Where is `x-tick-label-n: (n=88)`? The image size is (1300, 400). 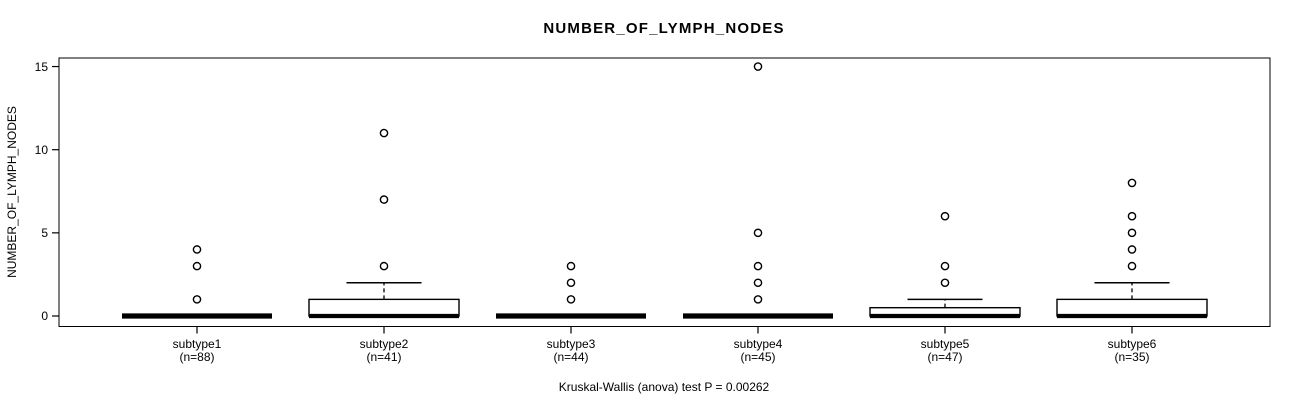 x-tick-label-n: (n=88) is located at coordinates (196, 357).